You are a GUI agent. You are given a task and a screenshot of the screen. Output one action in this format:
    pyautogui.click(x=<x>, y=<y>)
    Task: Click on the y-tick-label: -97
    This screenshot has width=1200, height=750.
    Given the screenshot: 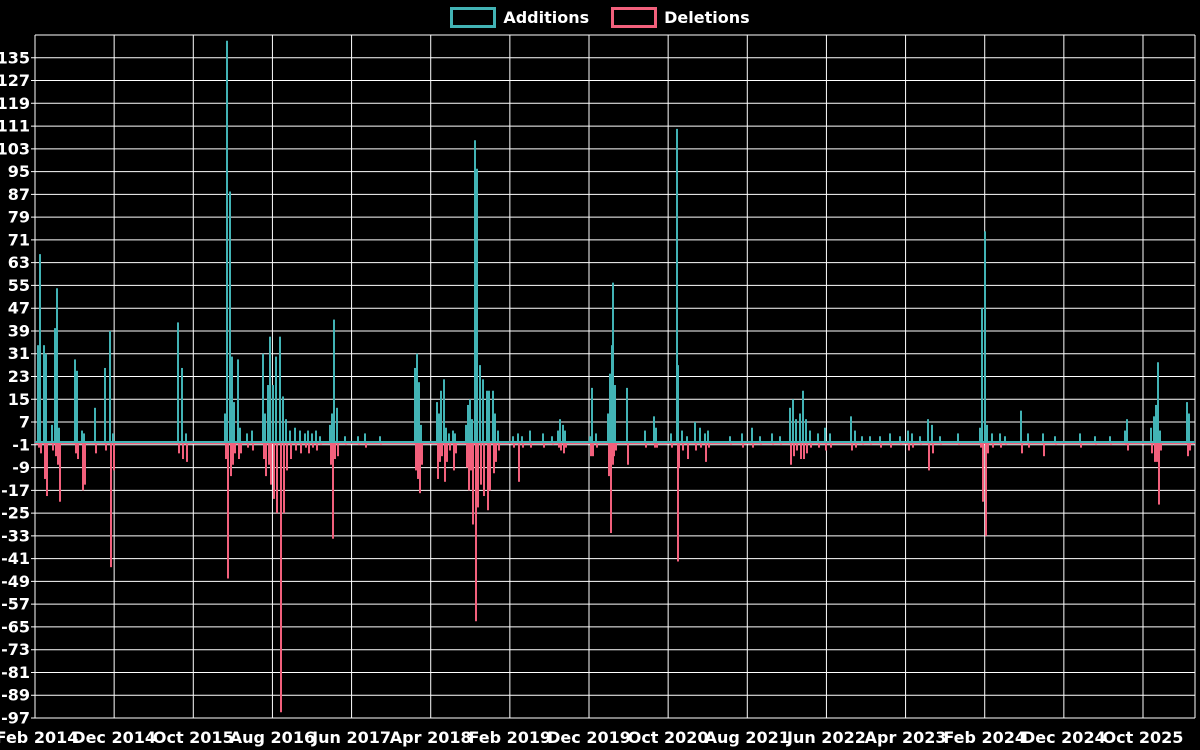 What is the action you would take?
    pyautogui.click(x=15, y=718)
    